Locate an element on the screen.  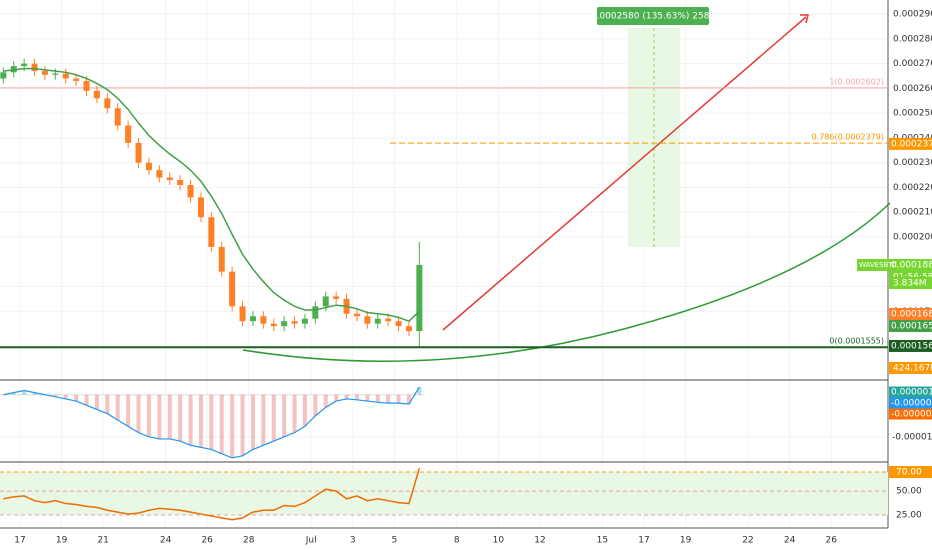
y-tick-label: 0.0002200 is located at coordinates (912, 188).